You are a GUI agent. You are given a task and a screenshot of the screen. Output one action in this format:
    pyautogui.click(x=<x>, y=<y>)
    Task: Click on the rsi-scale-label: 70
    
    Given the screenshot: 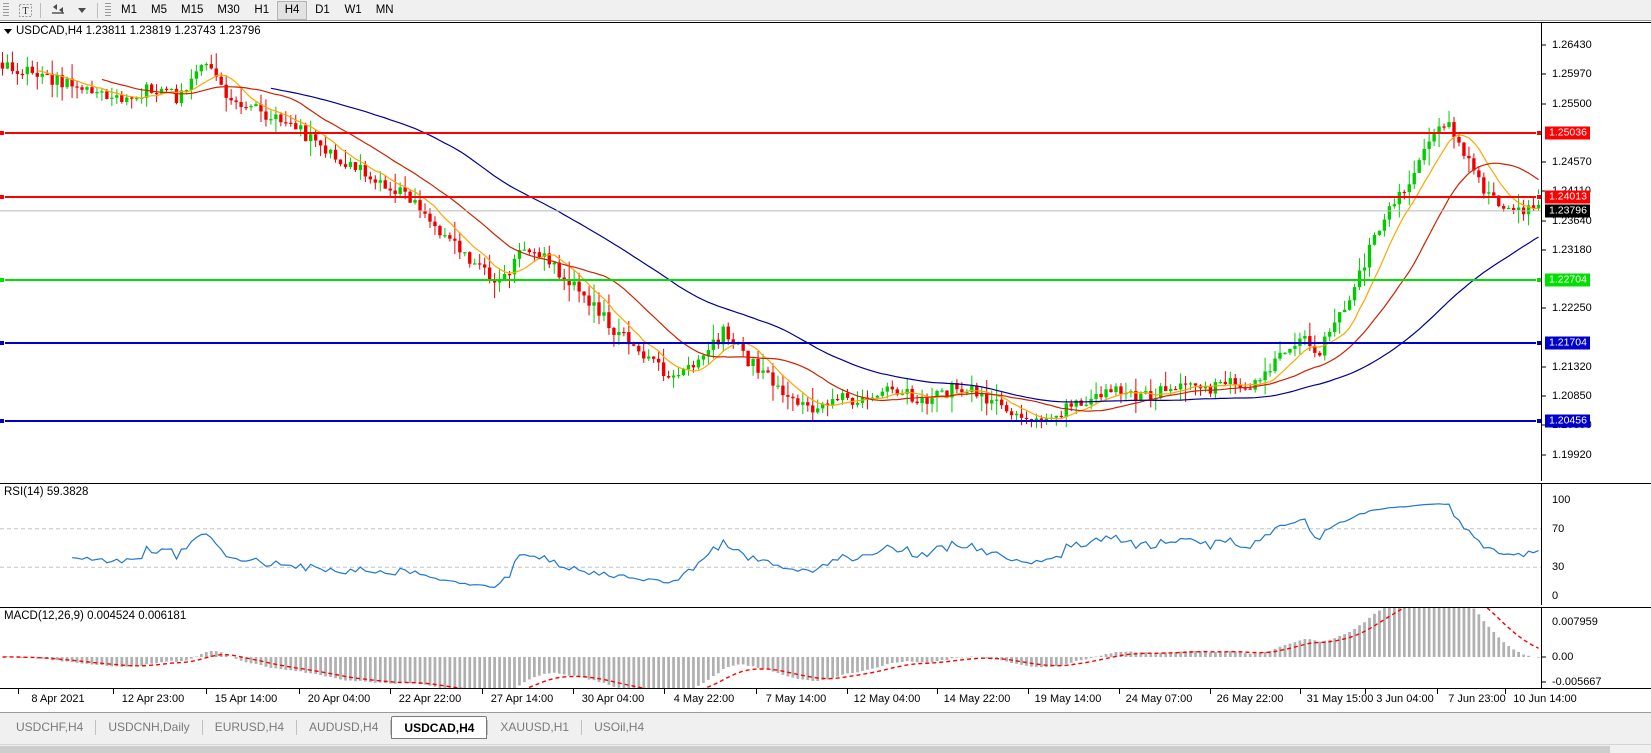 What is the action you would take?
    pyautogui.click(x=1558, y=528)
    